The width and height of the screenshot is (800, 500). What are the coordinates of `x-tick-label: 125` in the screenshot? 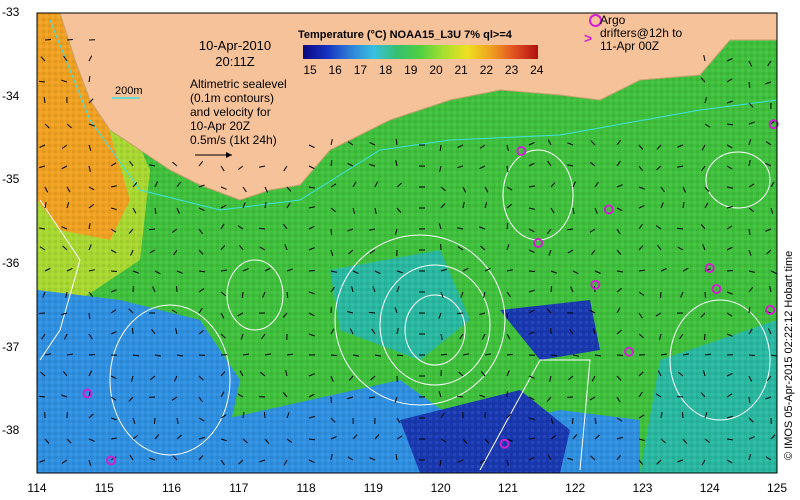 It's located at (777, 488).